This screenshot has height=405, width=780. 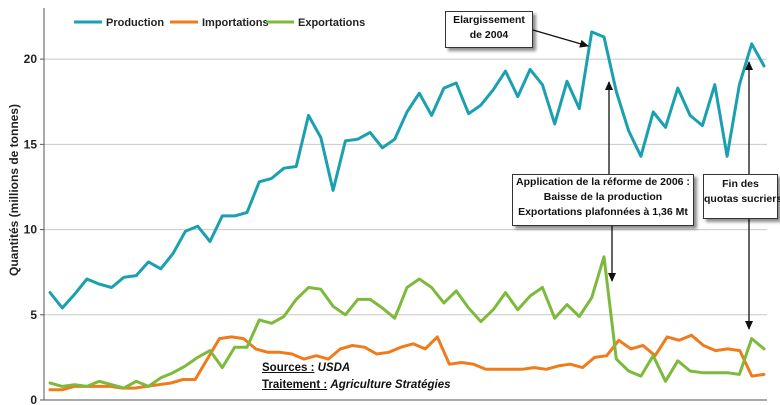 I want to click on annotation-reforme-line1: Application de la réforme de 2006 :, so click(x=603, y=182).